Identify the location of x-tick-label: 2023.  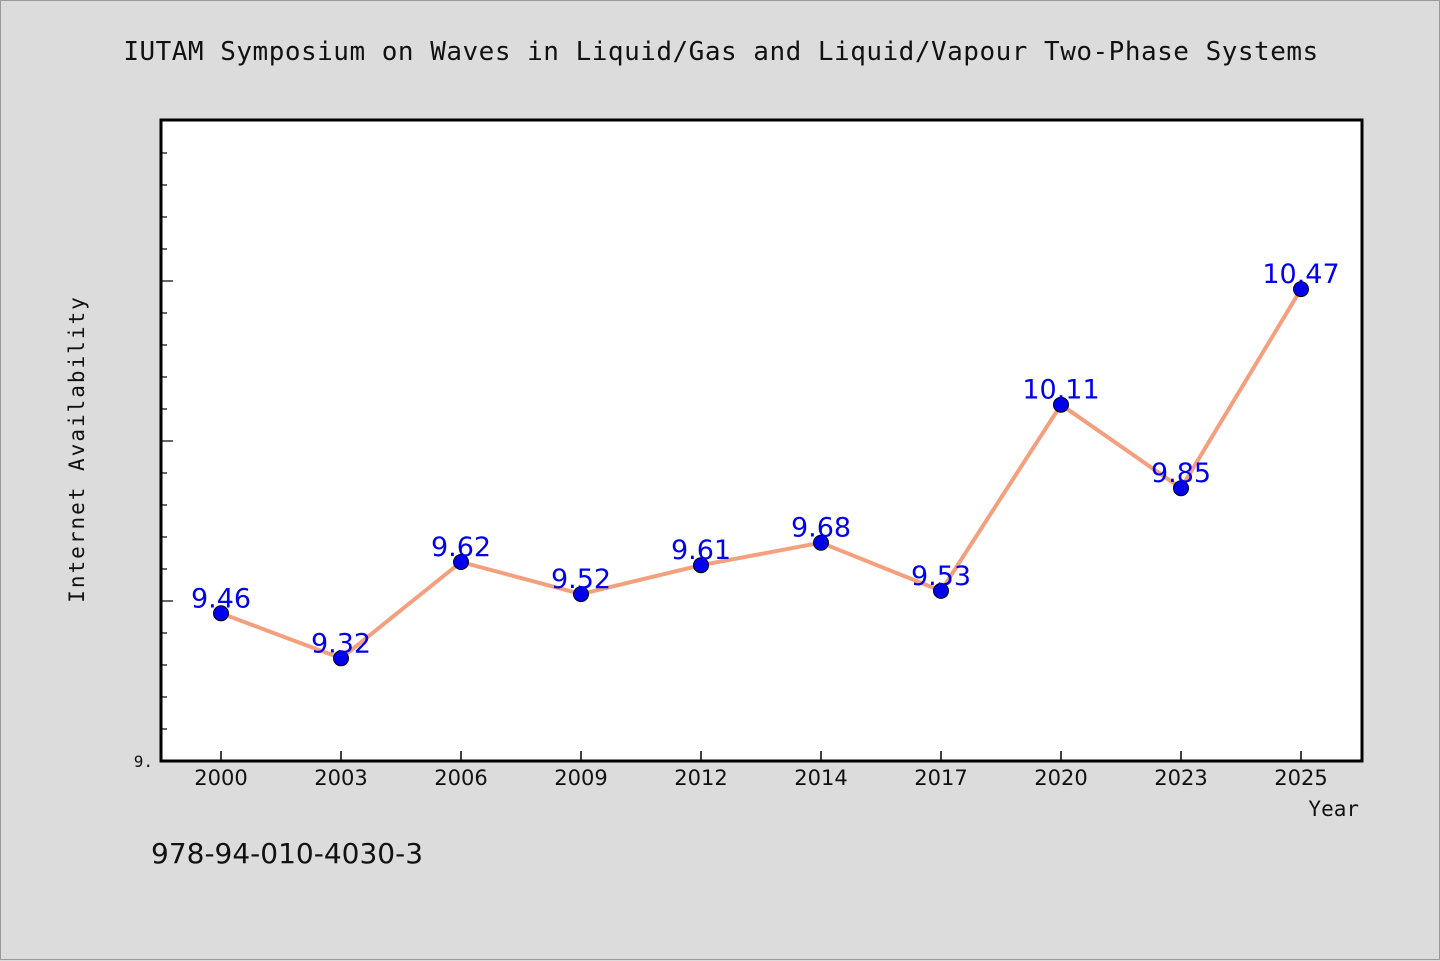
(1180, 778).